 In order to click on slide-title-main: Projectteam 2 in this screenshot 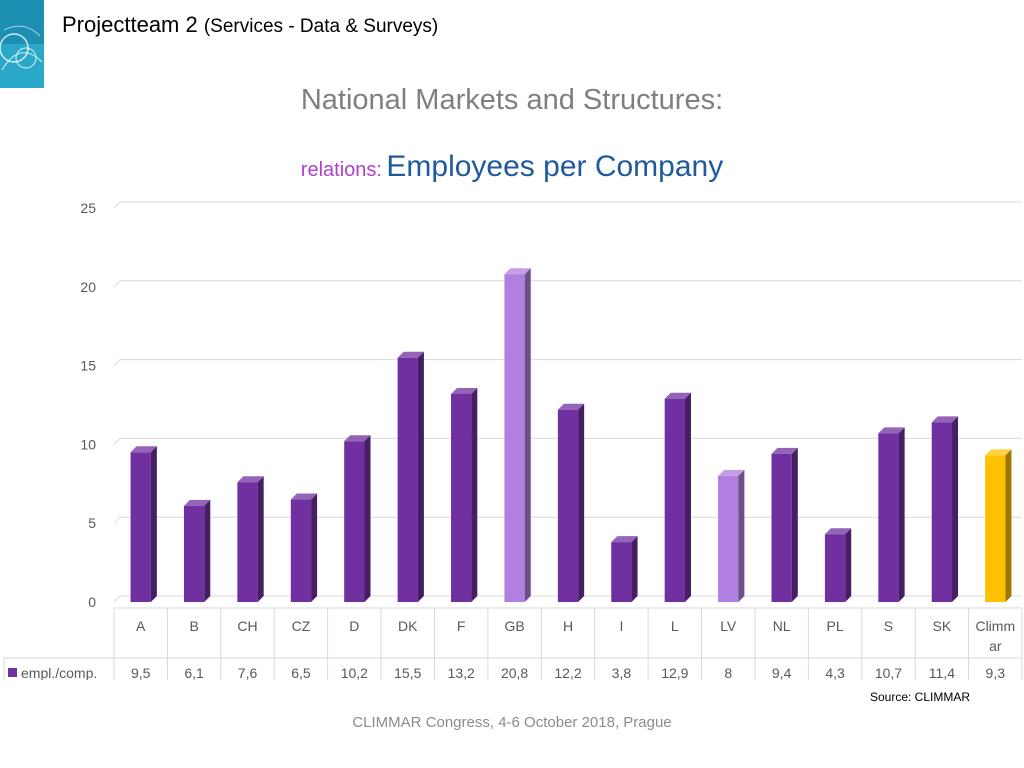, I will do `click(130, 24)`.